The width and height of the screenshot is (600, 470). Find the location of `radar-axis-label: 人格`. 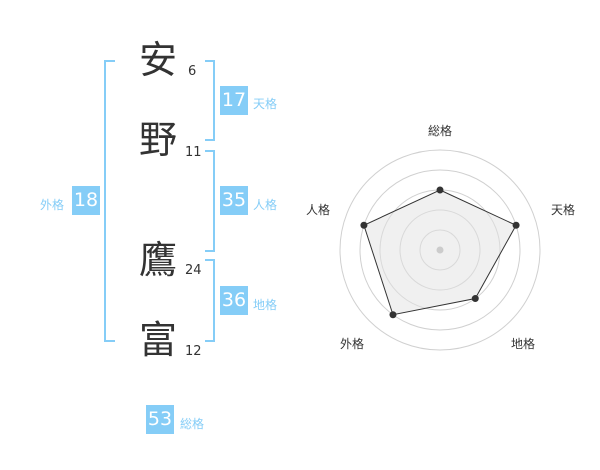

radar-axis-label: 人格 is located at coordinates (318, 210).